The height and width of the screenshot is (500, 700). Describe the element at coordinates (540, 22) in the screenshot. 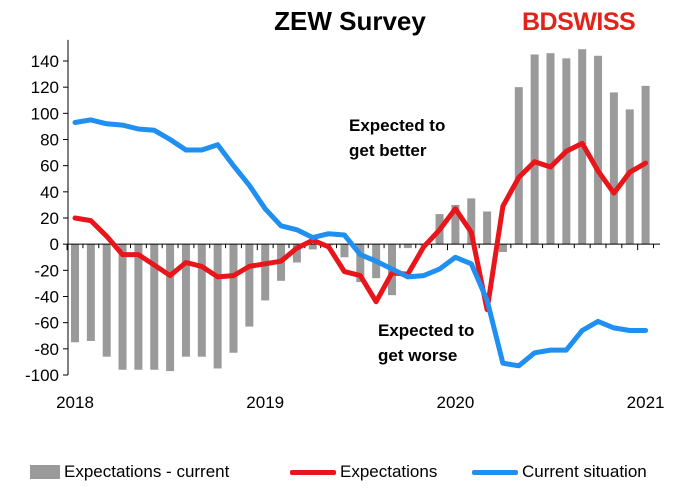

I see `logo-text-bd: BD` at that location.